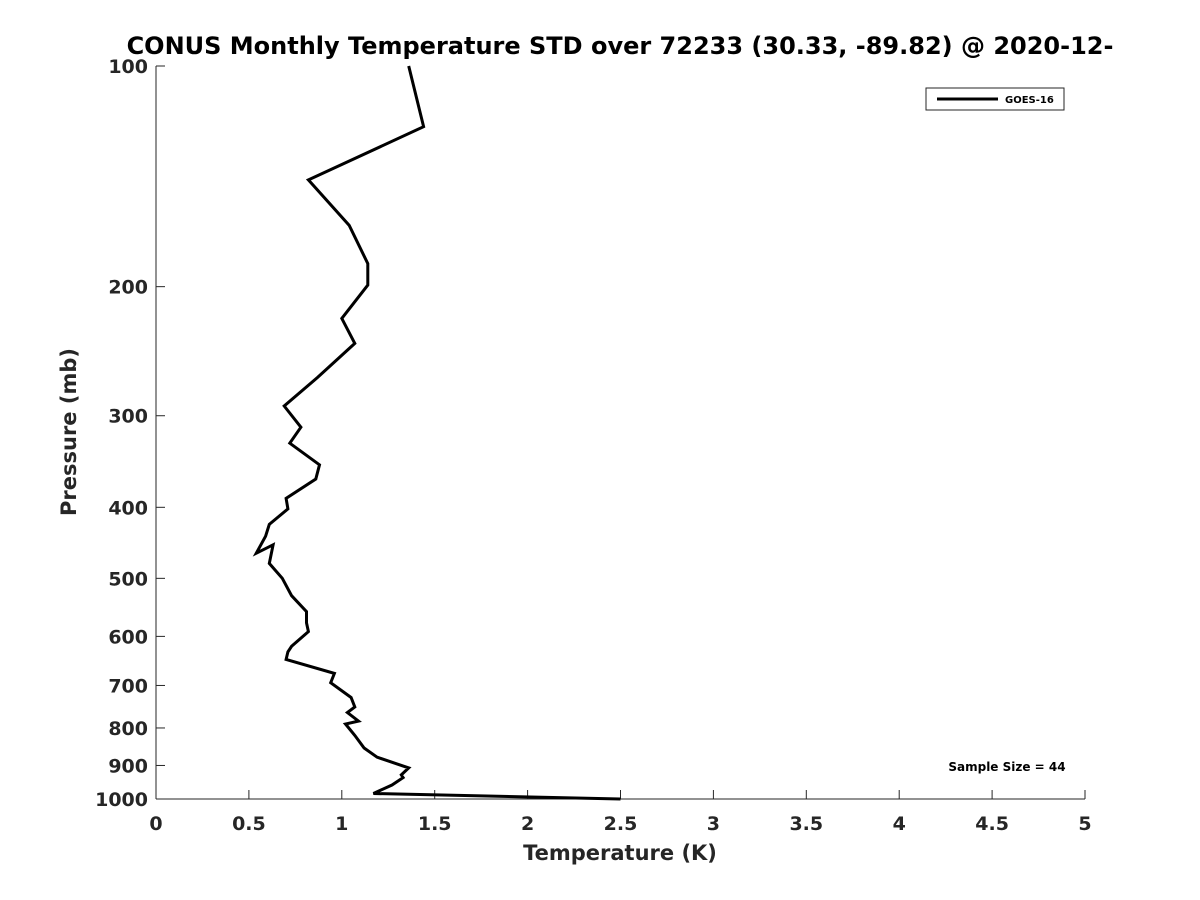  Describe the element at coordinates (527, 824) in the screenshot. I see `x-tick-label: 2` at that location.